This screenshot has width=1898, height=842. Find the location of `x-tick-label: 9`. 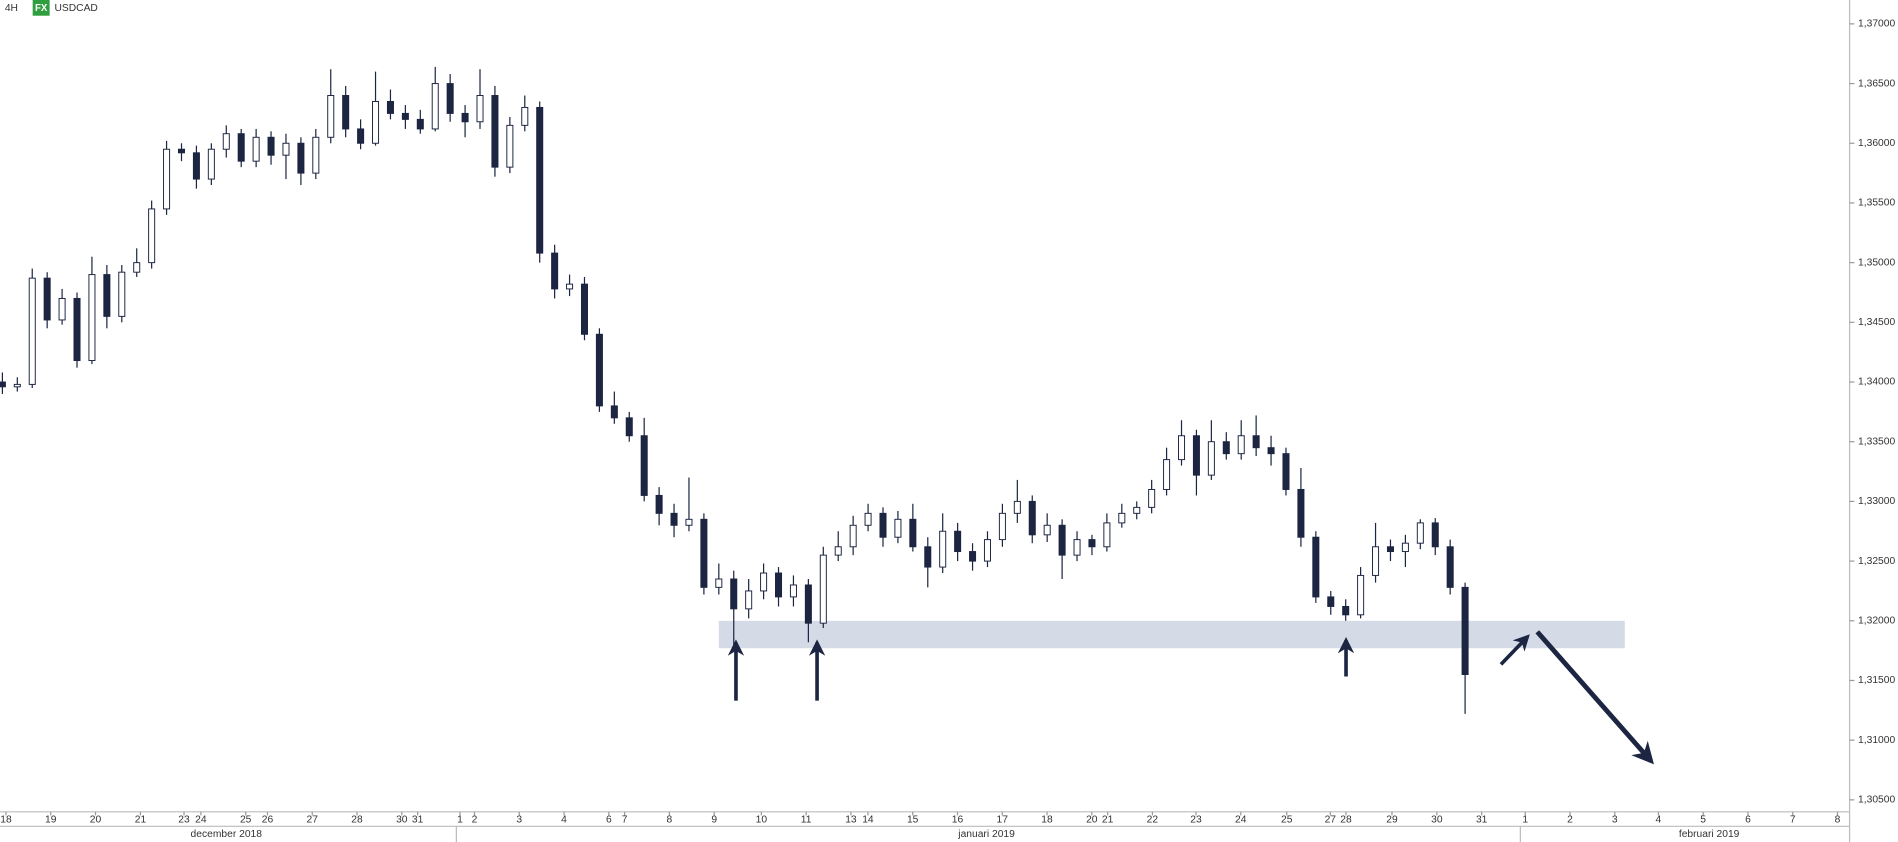

x-tick-label: 9 is located at coordinates (714, 819).